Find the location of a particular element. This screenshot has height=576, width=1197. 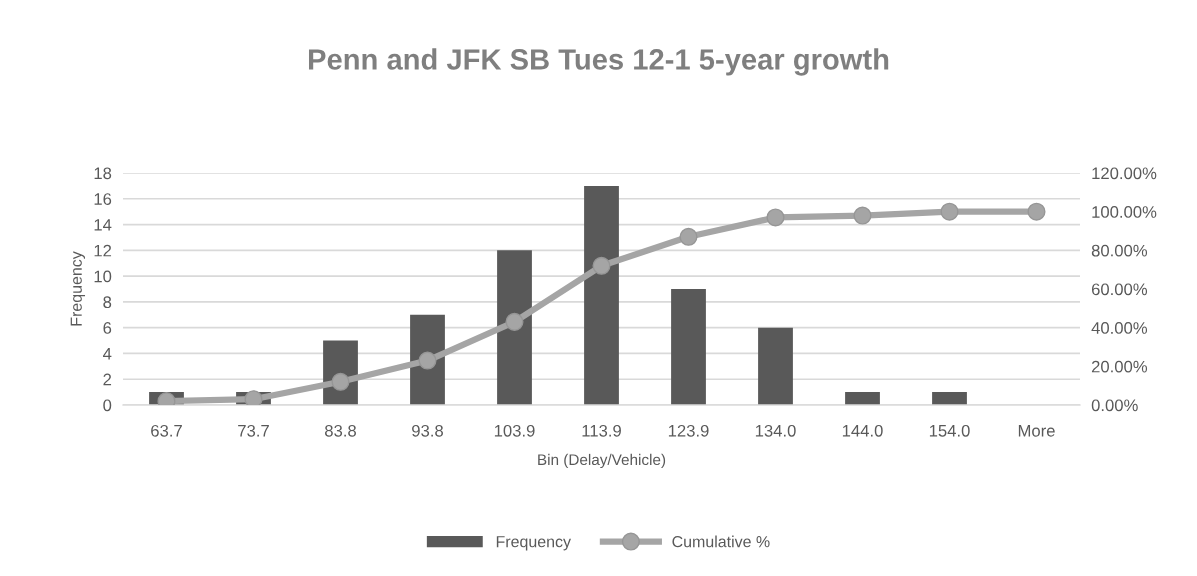

y-tick-label: 8 is located at coordinates (107, 302).